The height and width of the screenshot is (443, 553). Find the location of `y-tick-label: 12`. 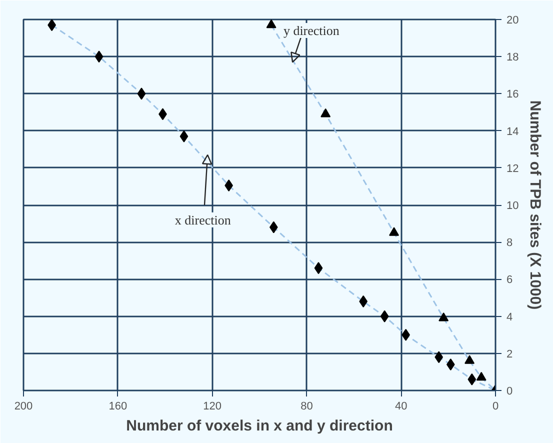

y-tick-label: 12 is located at coordinates (512, 168).